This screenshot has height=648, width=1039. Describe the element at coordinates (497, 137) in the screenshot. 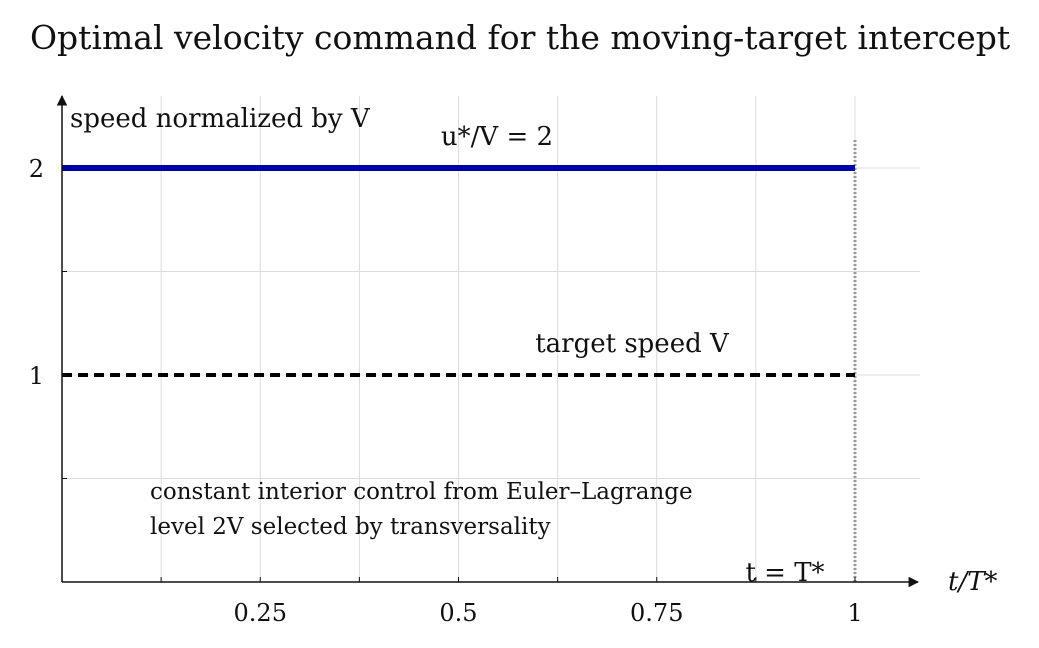

I see `series-label-optimal: u*/V = 2` at that location.